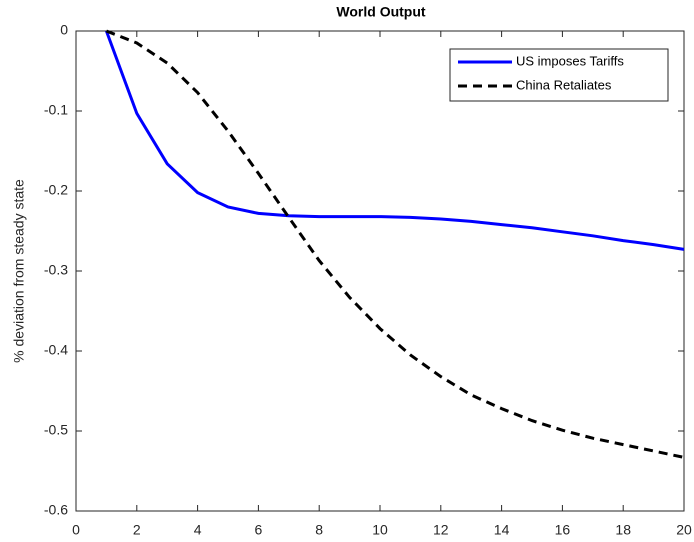 This screenshot has width=694, height=542. What do you see at coordinates (259, 530) in the screenshot?
I see `x-tick-label: 6` at bounding box center [259, 530].